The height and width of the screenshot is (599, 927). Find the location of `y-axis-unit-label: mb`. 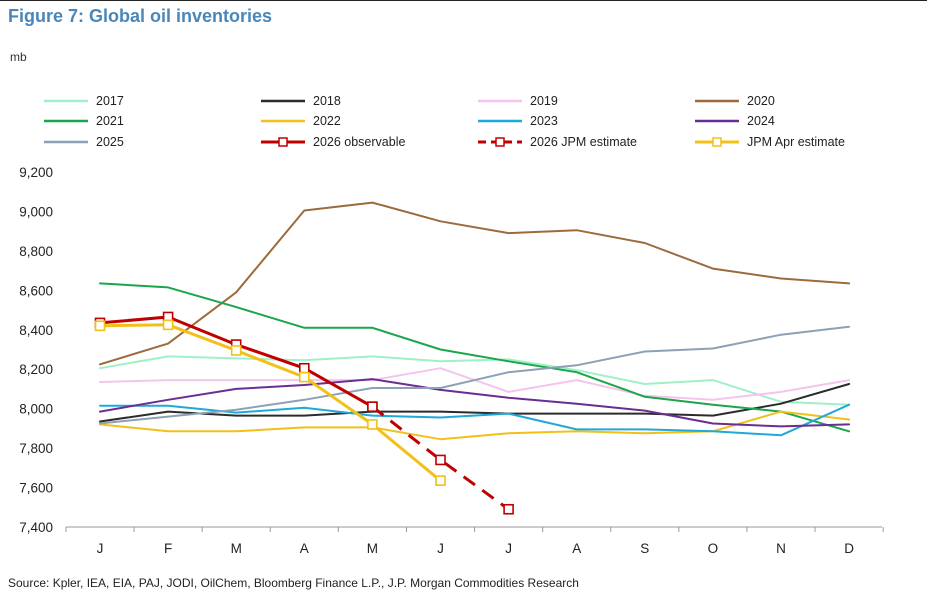

y-axis-unit-label: mb is located at coordinates (18, 57).